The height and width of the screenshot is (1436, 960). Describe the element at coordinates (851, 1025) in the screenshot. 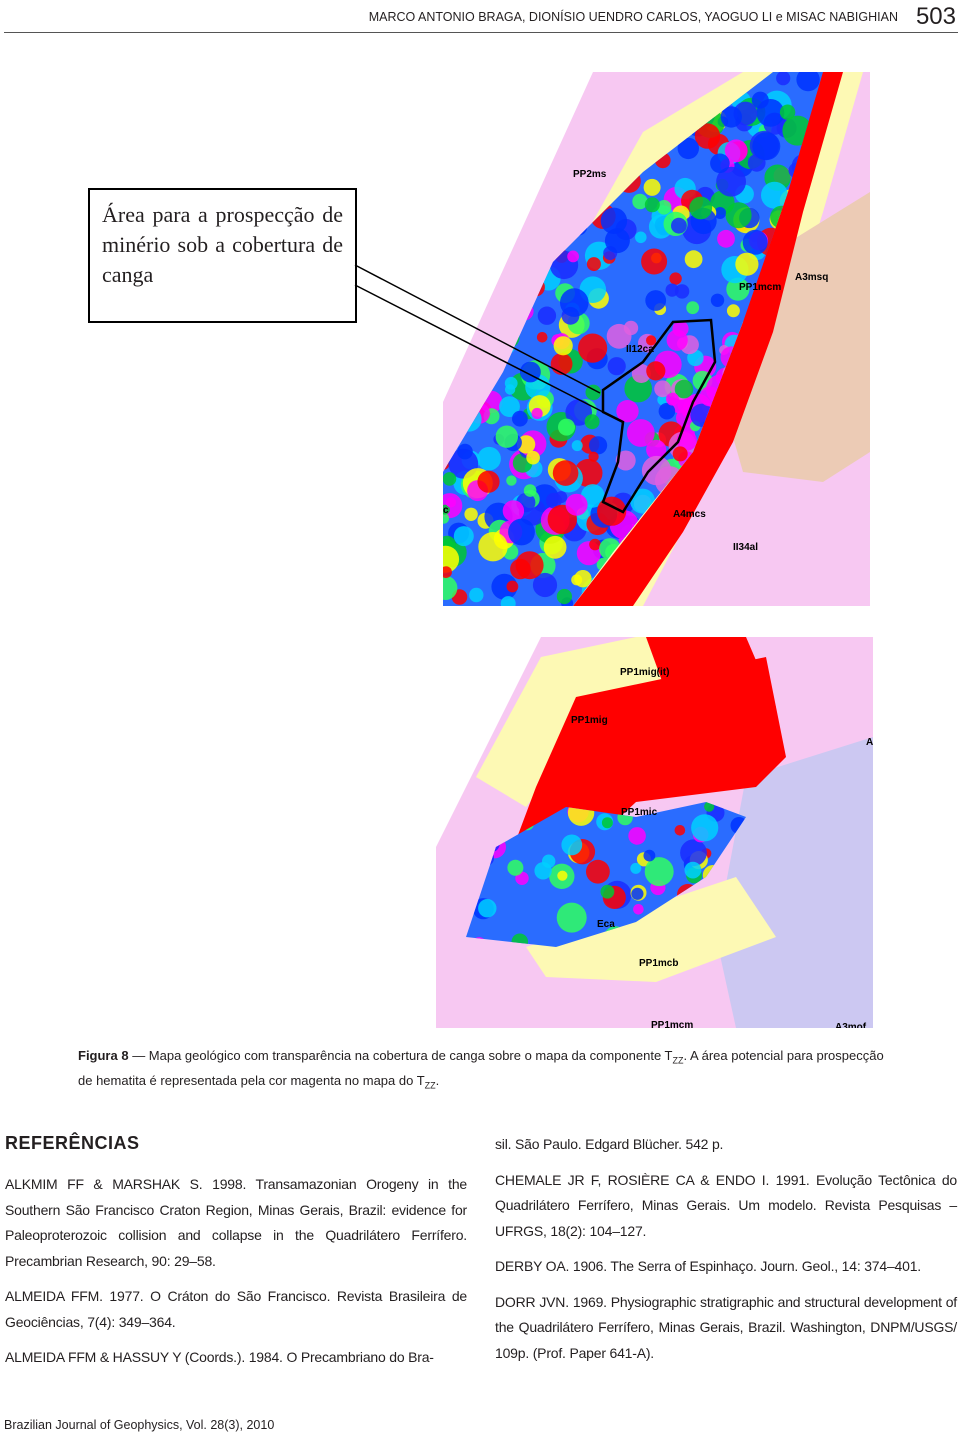

I see `map-label: A3mof` at that location.